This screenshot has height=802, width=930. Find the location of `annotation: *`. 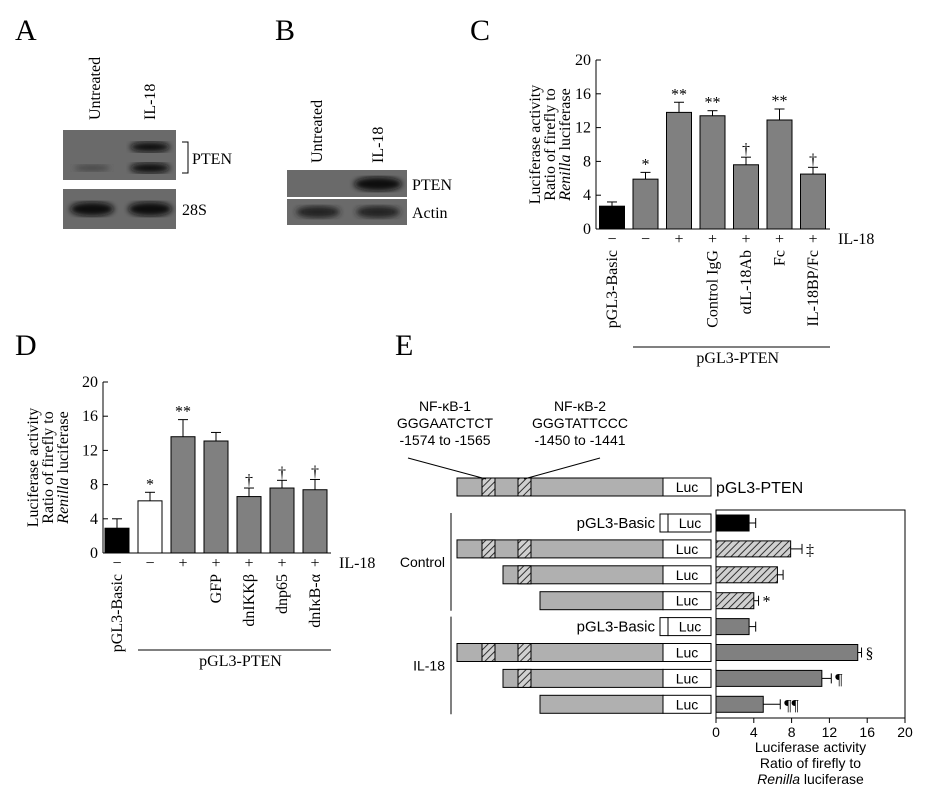

annotation: * is located at coordinates (646, 164).